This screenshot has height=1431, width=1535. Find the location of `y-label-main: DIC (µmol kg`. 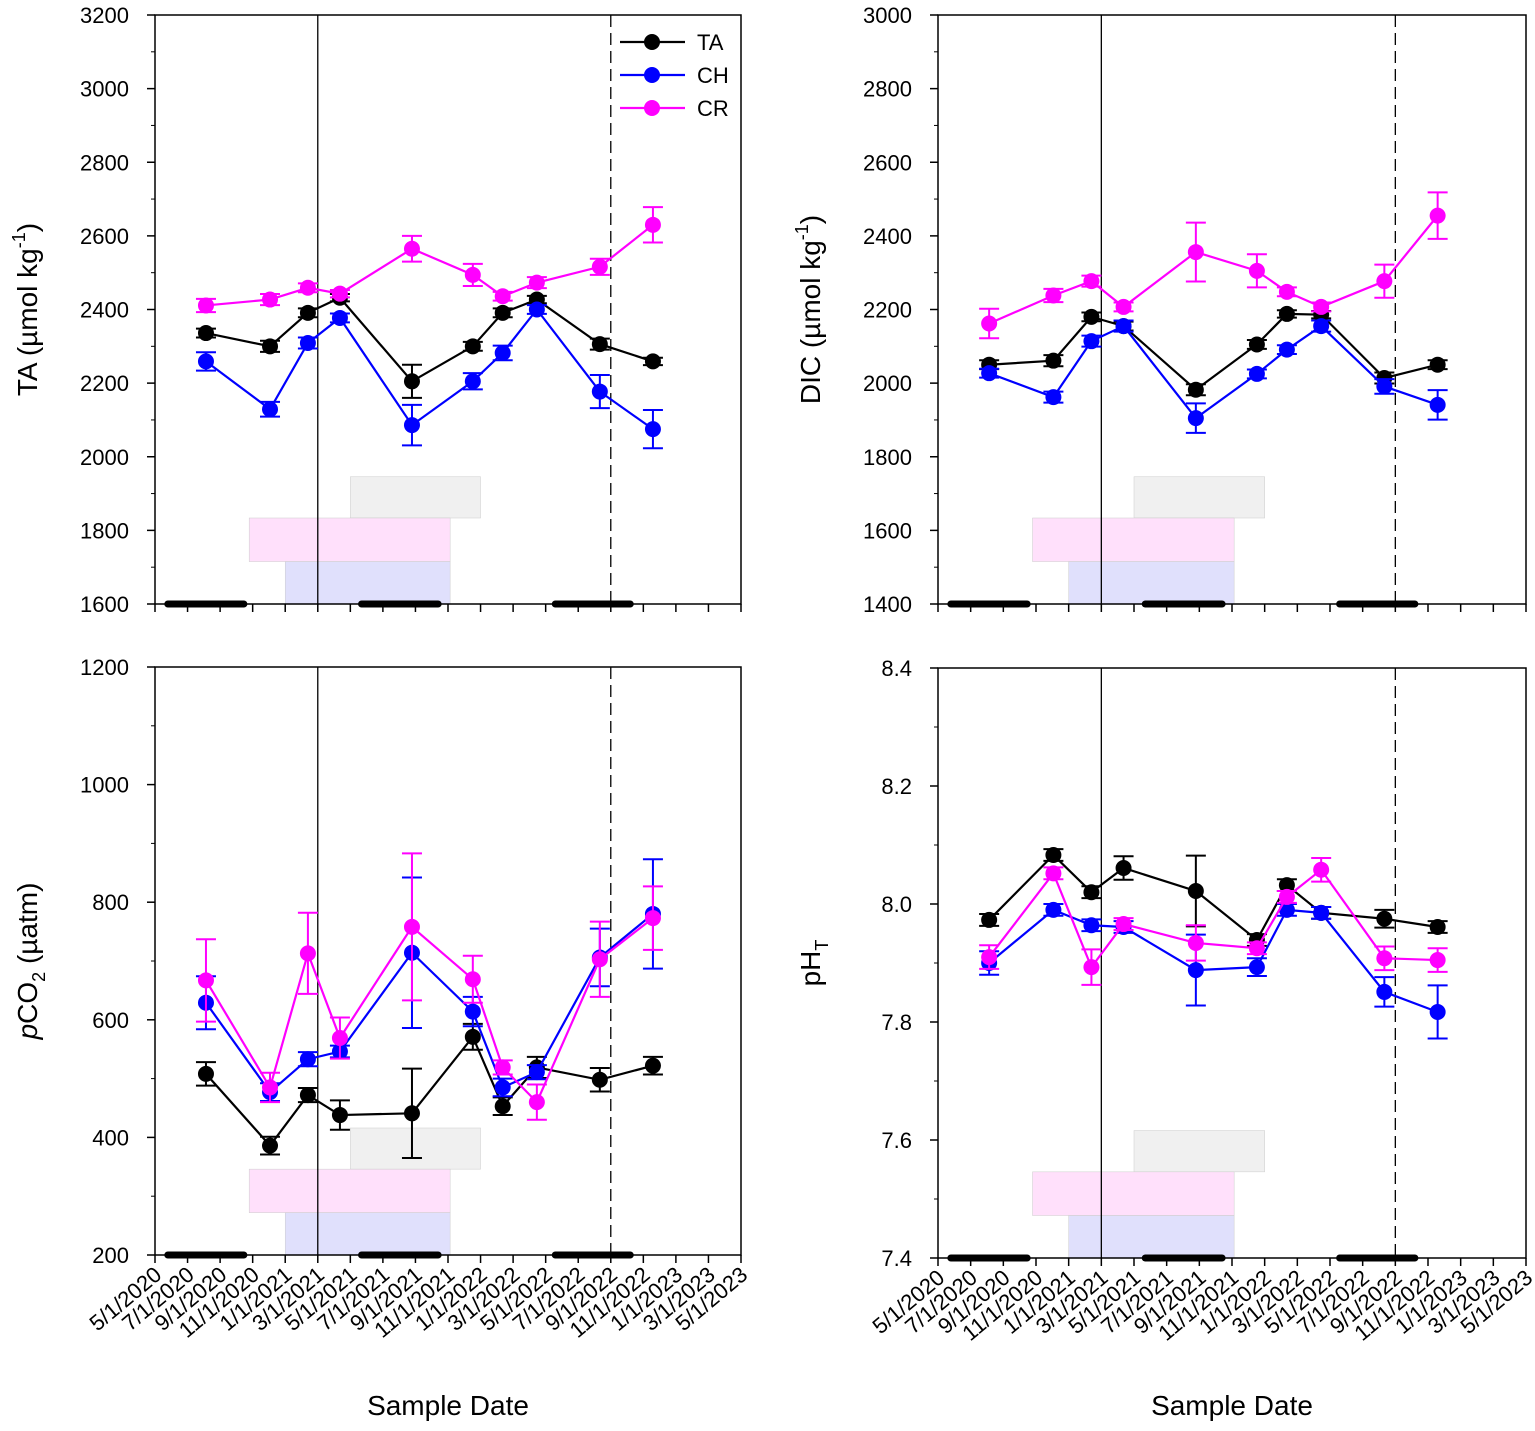

y-label-main: DIC (µmol kg is located at coordinates (810, 322).